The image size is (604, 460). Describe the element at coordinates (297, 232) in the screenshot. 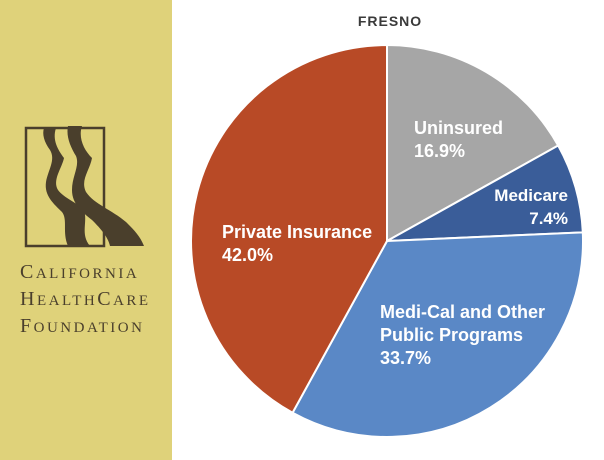

I see `slice-label-line: Private Insurance` at that location.